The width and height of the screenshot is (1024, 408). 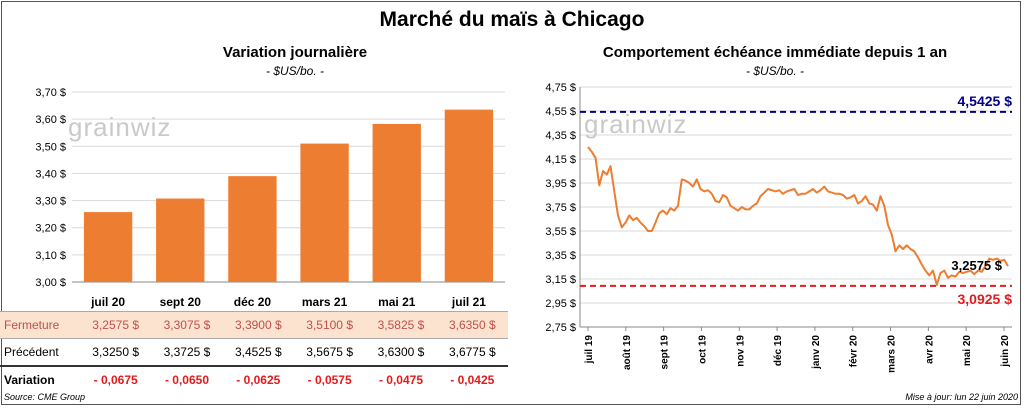 I want to click on line-y-tick: 2,95 $, so click(x=560, y=304).